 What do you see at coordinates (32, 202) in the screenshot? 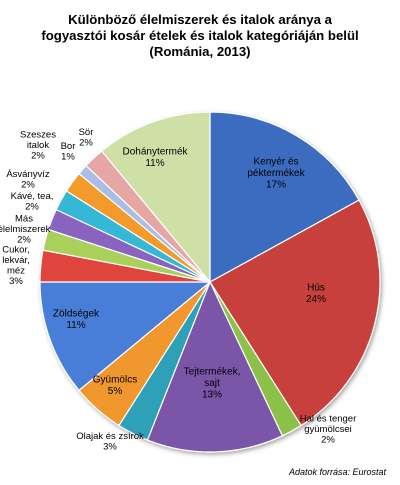
I see `slice-label-10: Kávé, tea, 2%` at bounding box center [32, 202].